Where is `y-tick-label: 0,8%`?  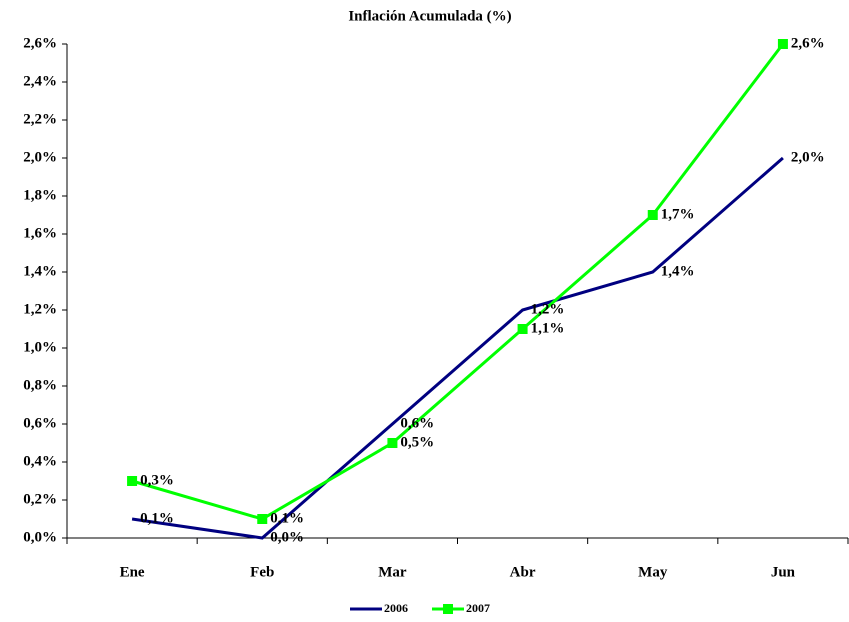
y-tick-label: 0,8% is located at coordinates (40, 385).